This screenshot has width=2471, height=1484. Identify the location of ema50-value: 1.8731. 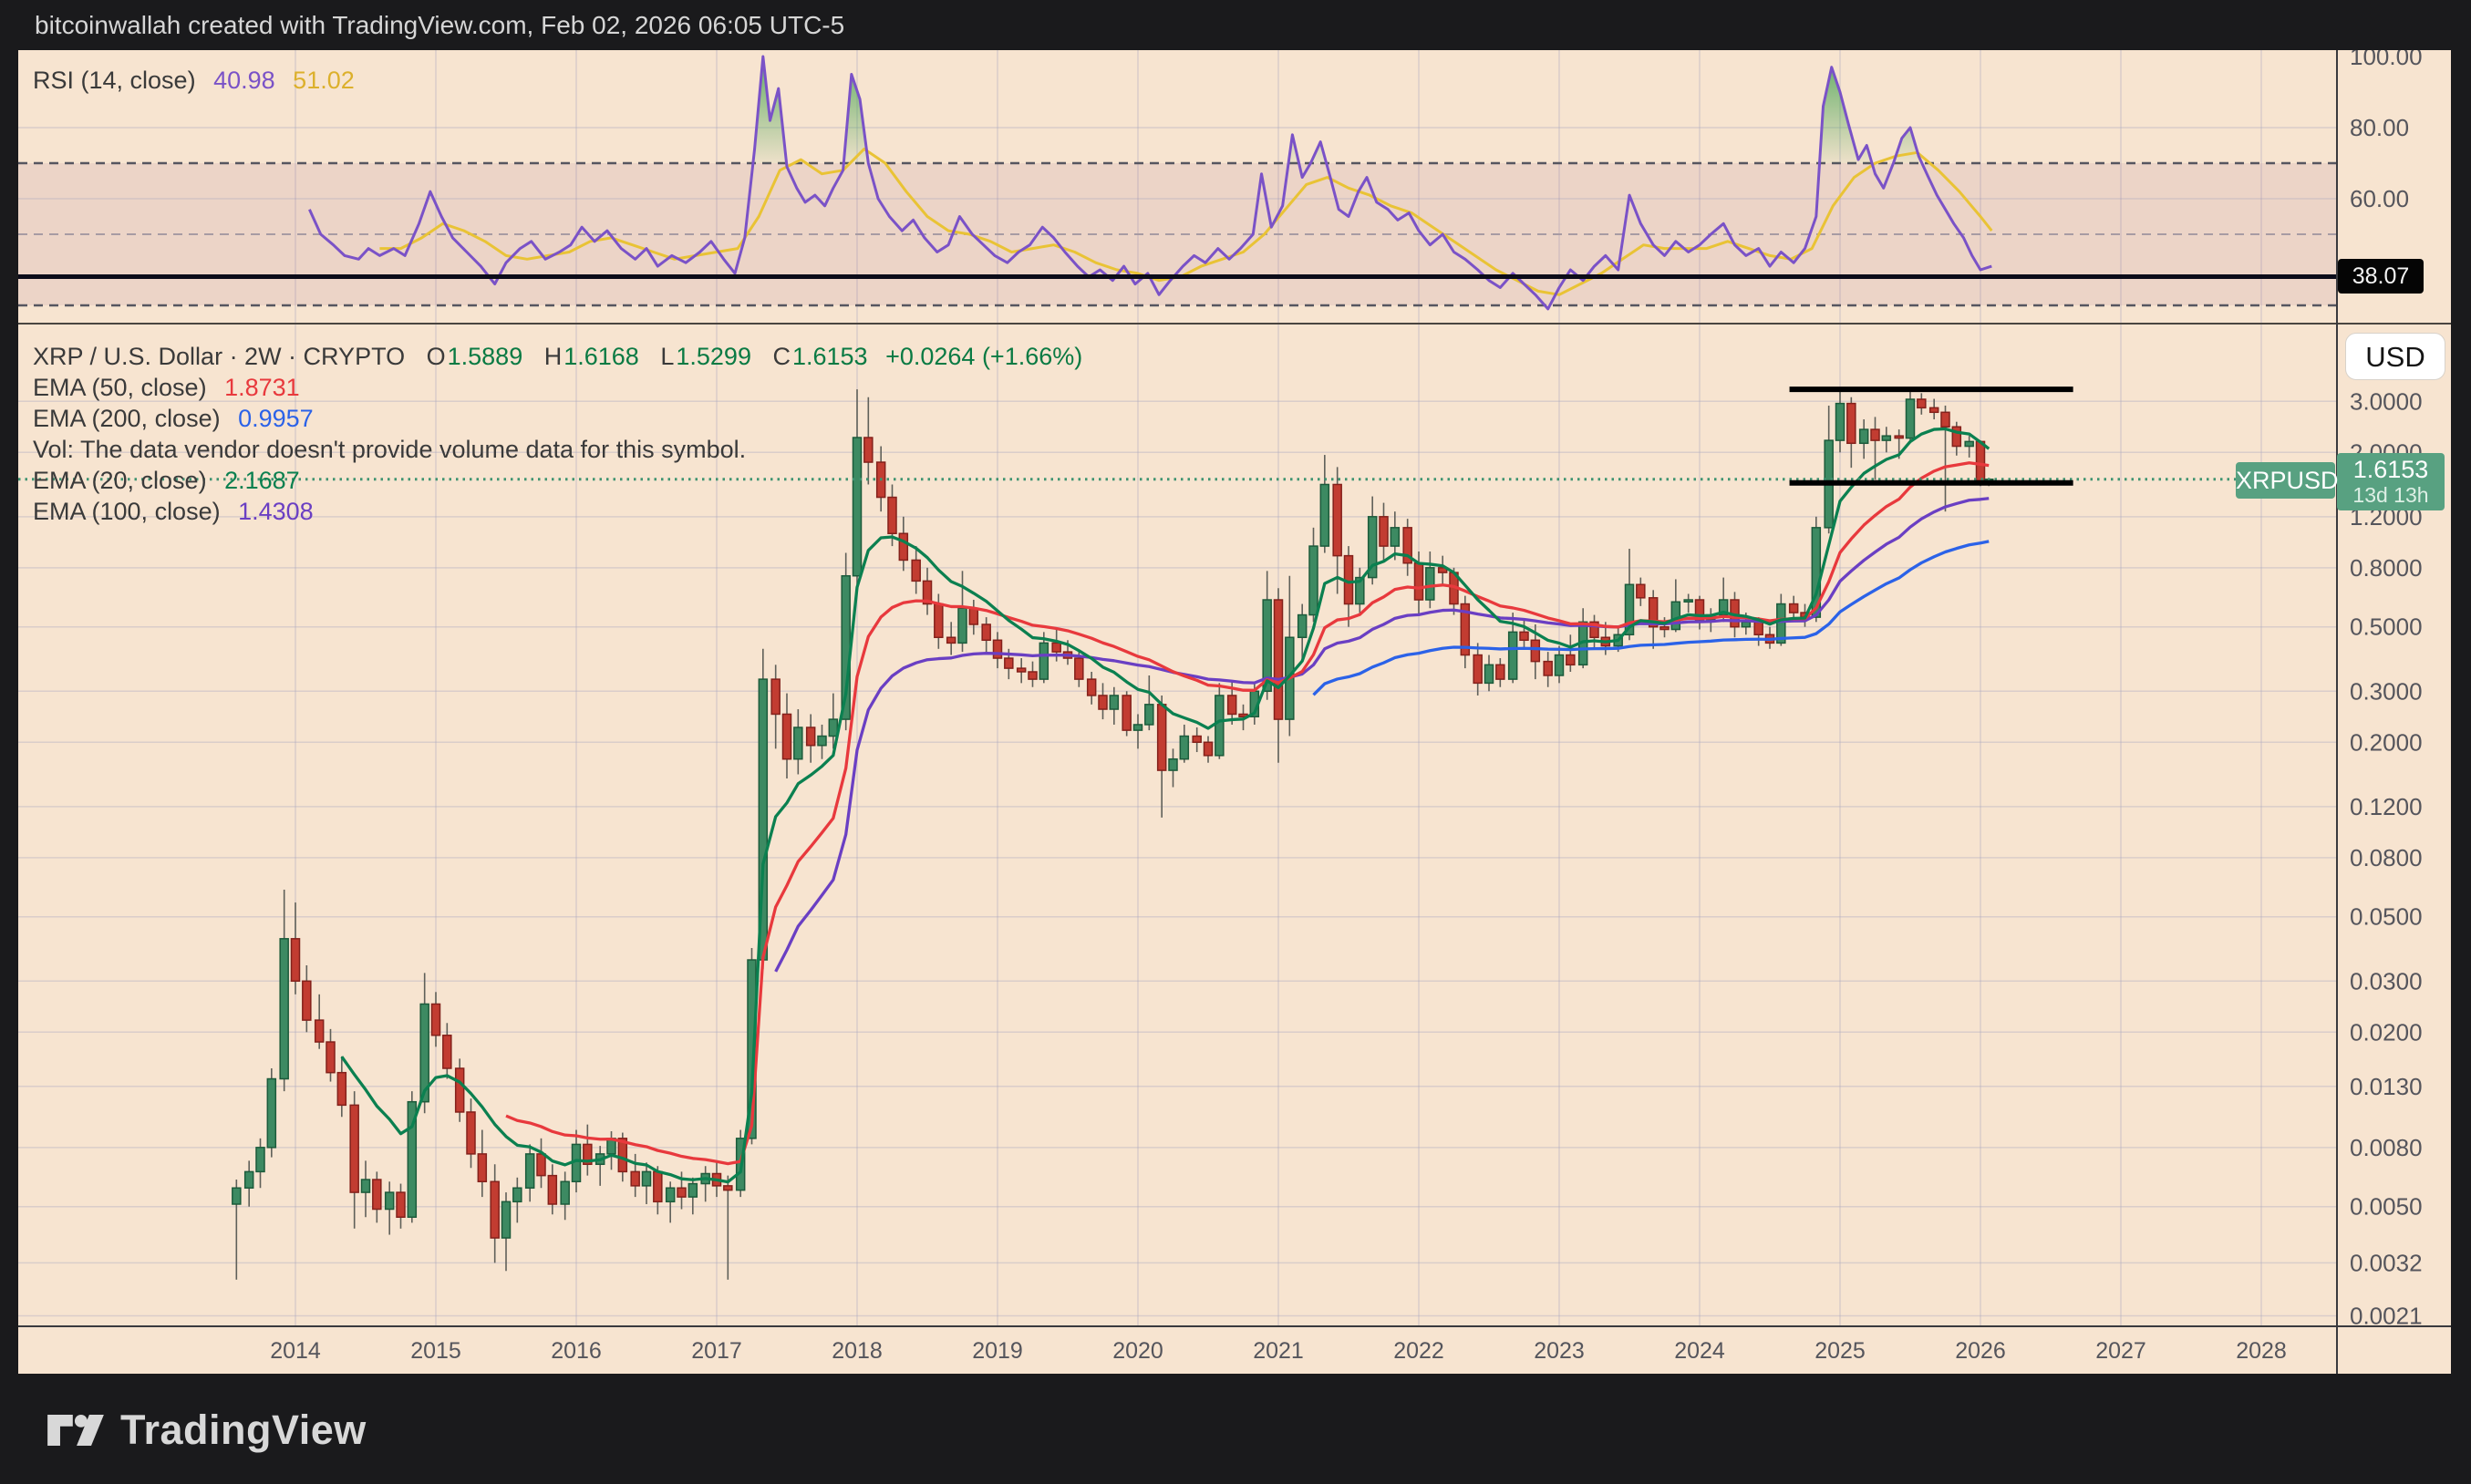
(262, 387).